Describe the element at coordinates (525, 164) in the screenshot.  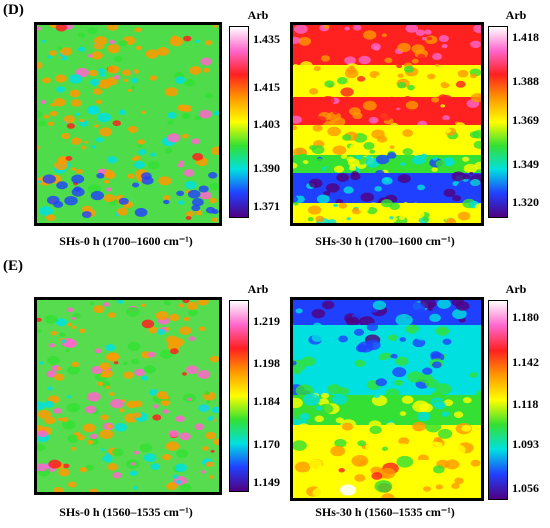
I see `tick-label: 1.349` at that location.